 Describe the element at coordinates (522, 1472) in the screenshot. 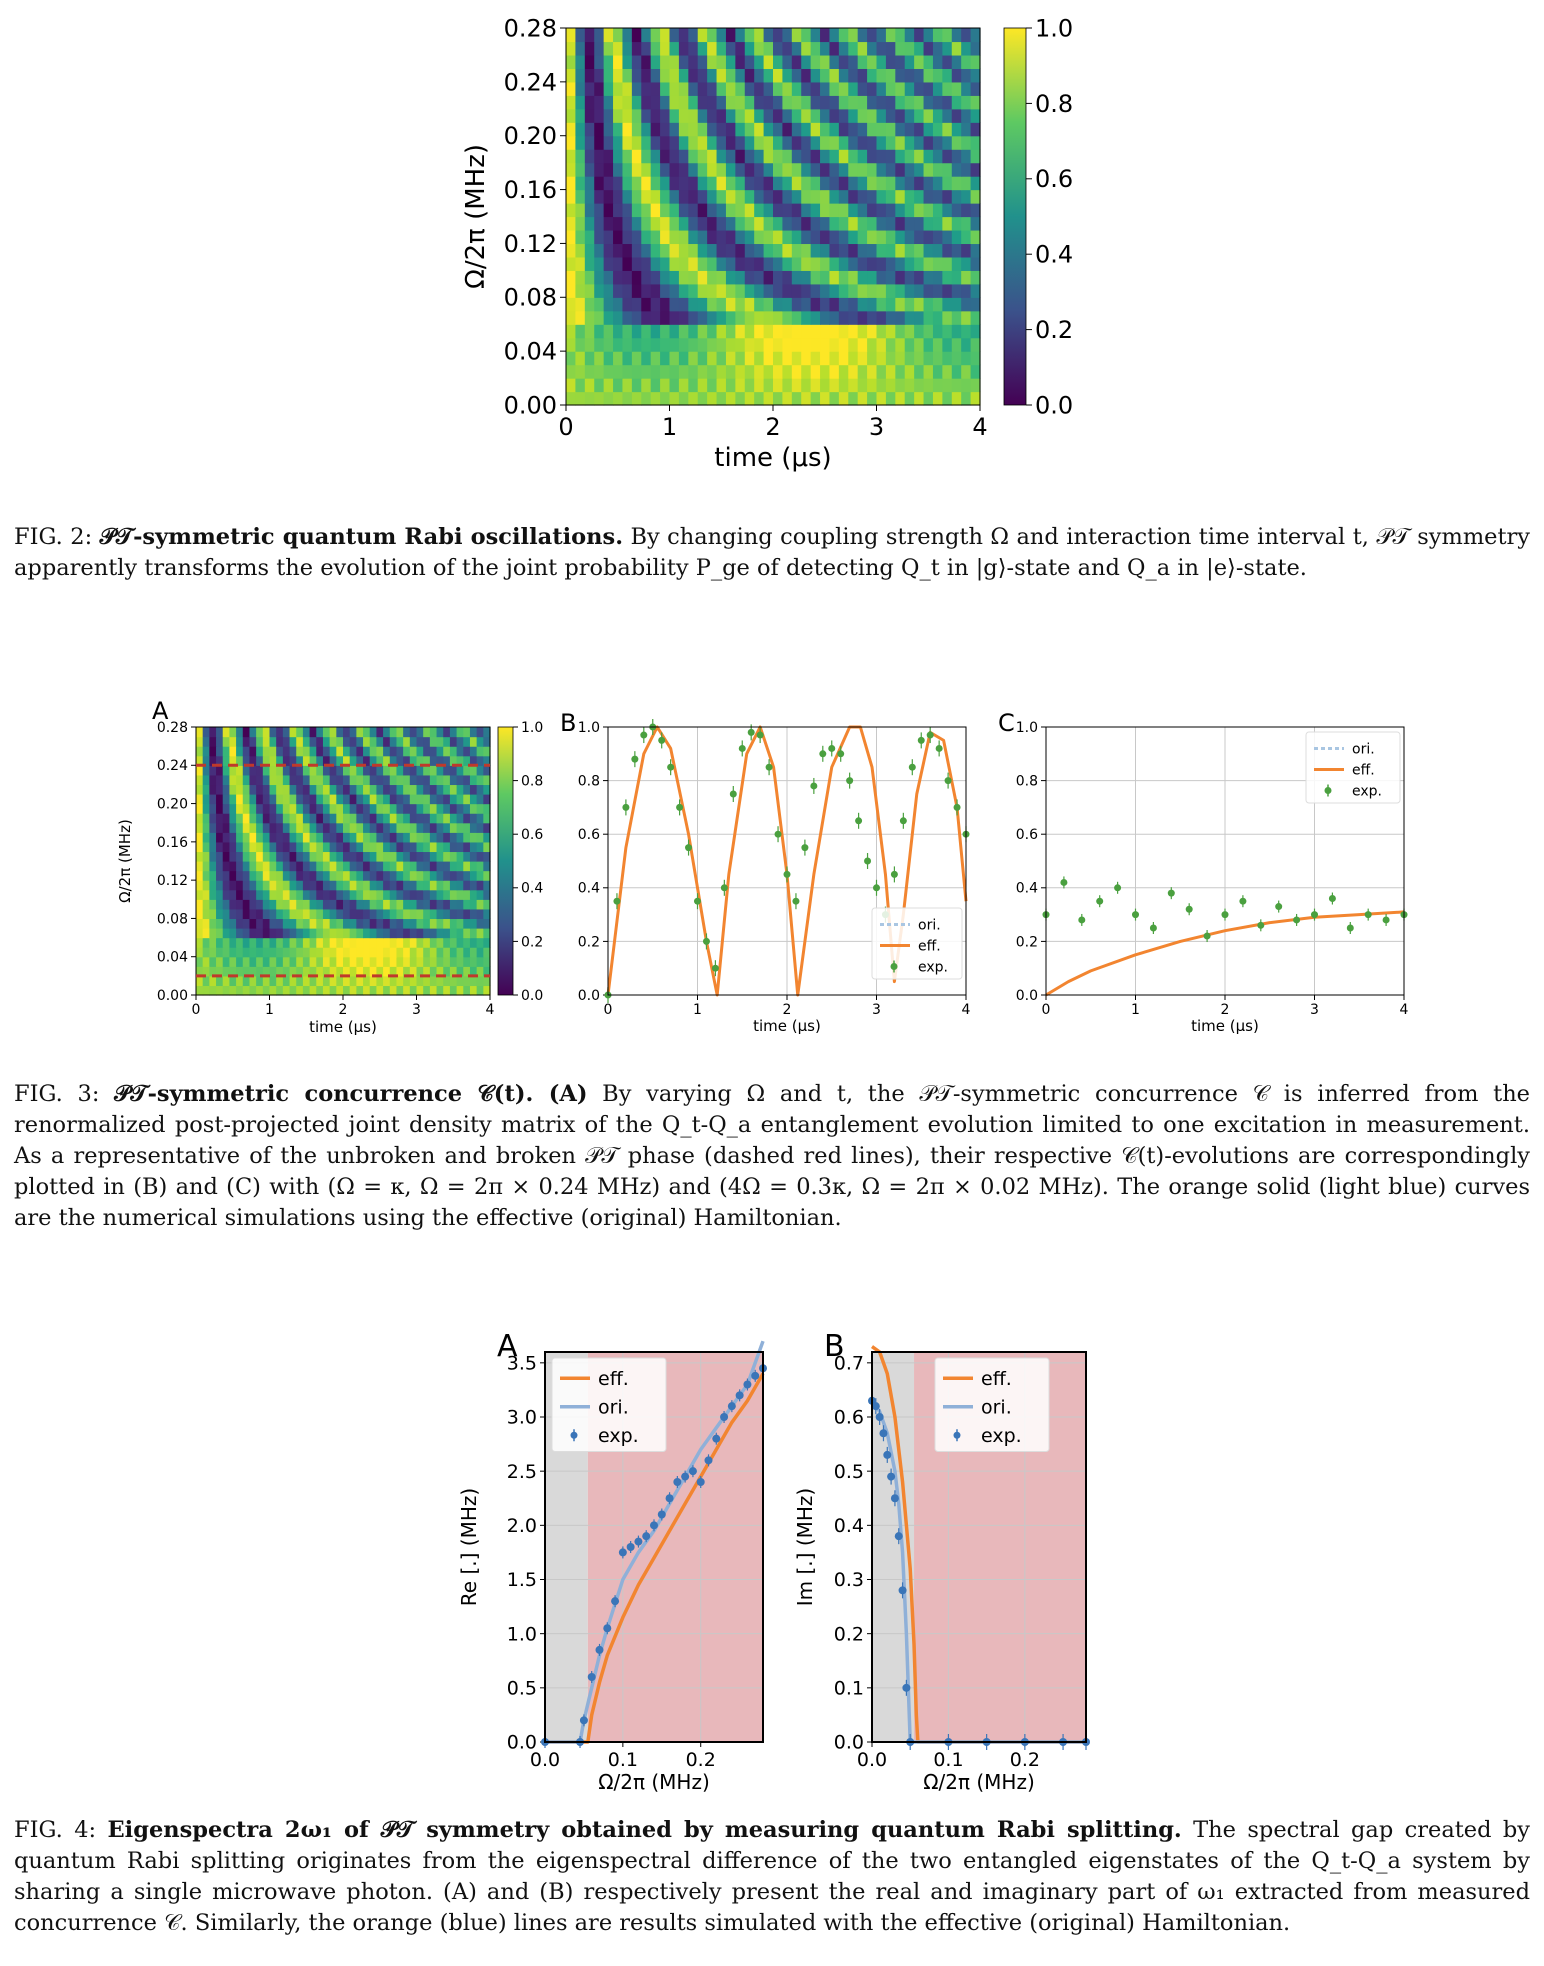

I see `y-tick-label: 2.5` at that location.